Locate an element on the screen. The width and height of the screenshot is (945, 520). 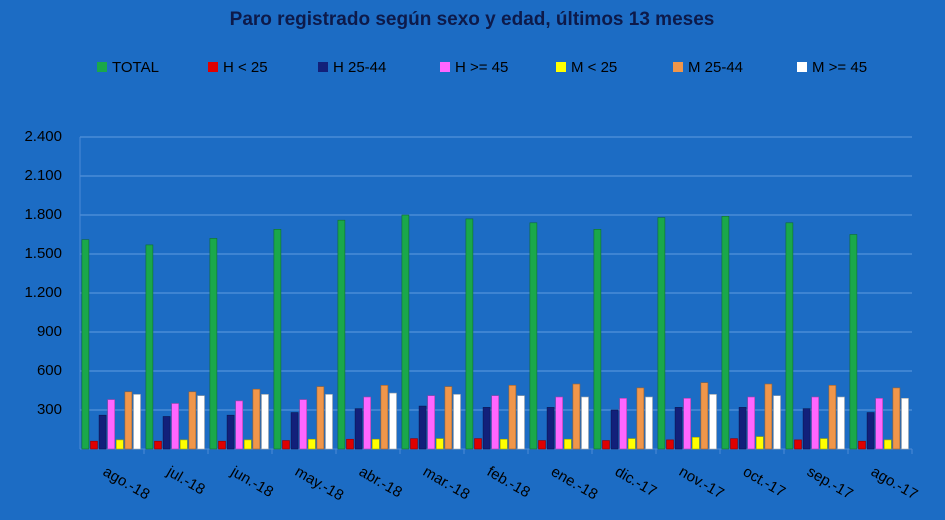
x-tick-label: jul.-18 is located at coordinates (185, 481).